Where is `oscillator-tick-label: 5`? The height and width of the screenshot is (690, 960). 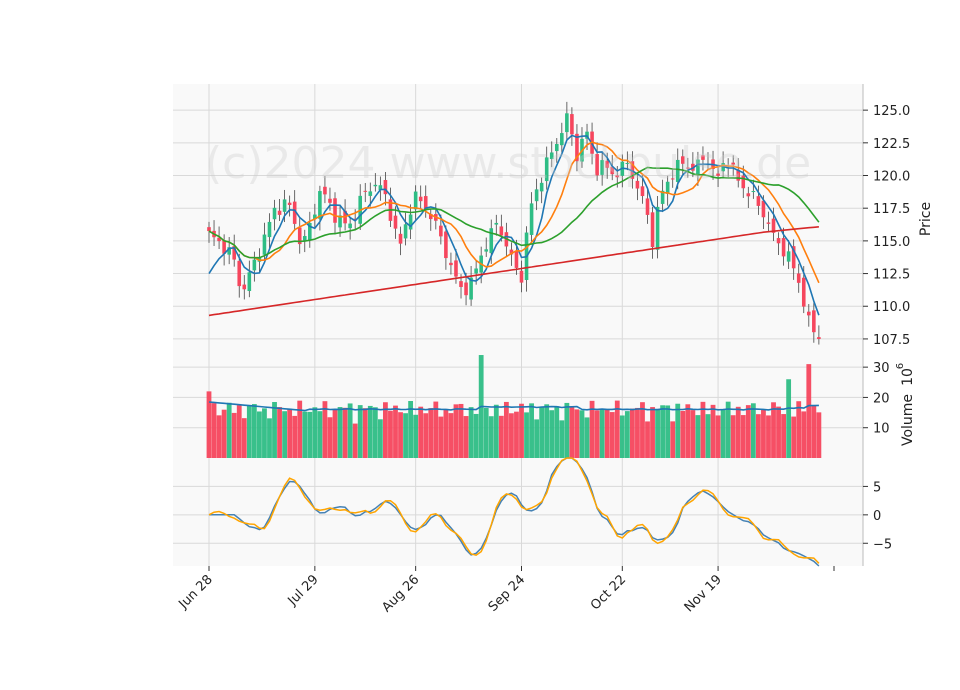 oscillator-tick-label: 5 is located at coordinates (877, 487).